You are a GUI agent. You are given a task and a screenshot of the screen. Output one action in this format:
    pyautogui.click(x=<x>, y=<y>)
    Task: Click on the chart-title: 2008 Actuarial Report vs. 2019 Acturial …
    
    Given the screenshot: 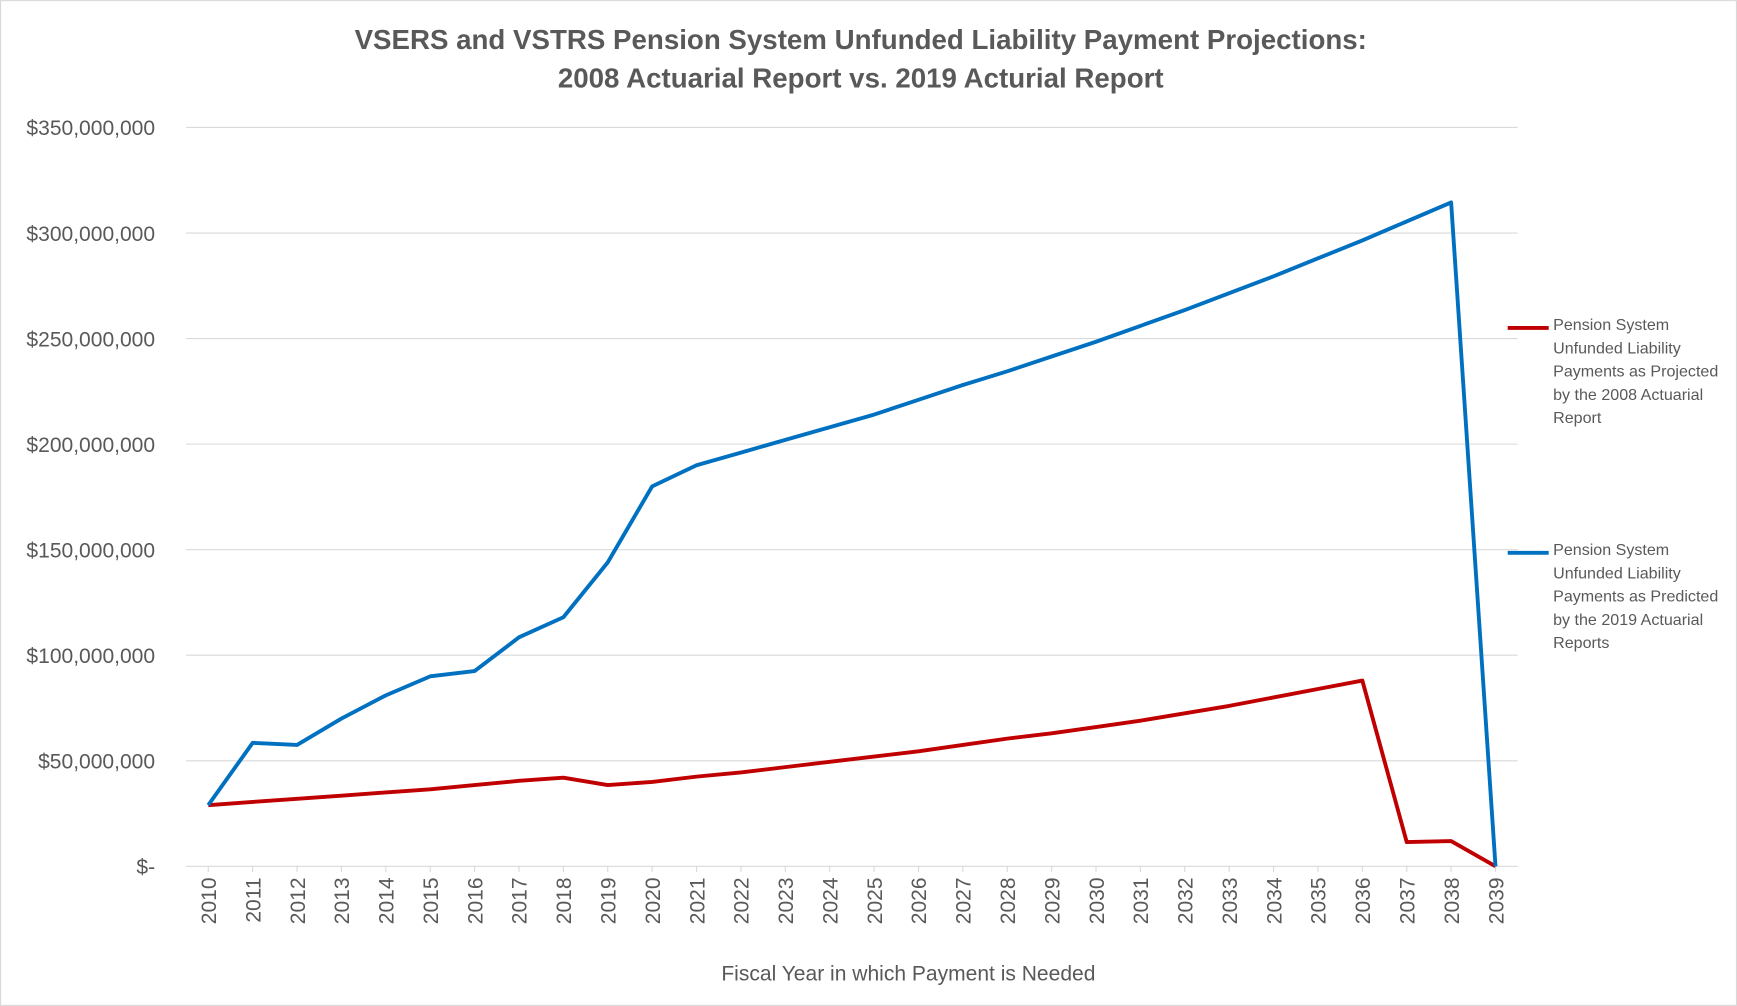 What is the action you would take?
    pyautogui.click(x=861, y=78)
    